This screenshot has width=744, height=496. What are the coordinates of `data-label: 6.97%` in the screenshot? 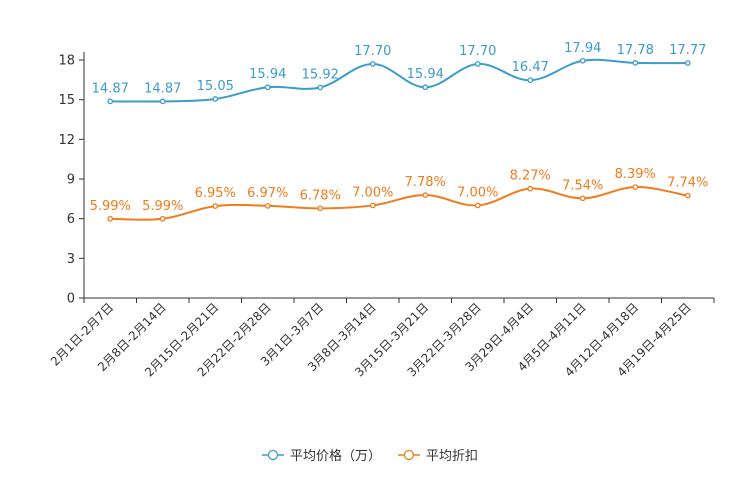 It's located at (267, 193).